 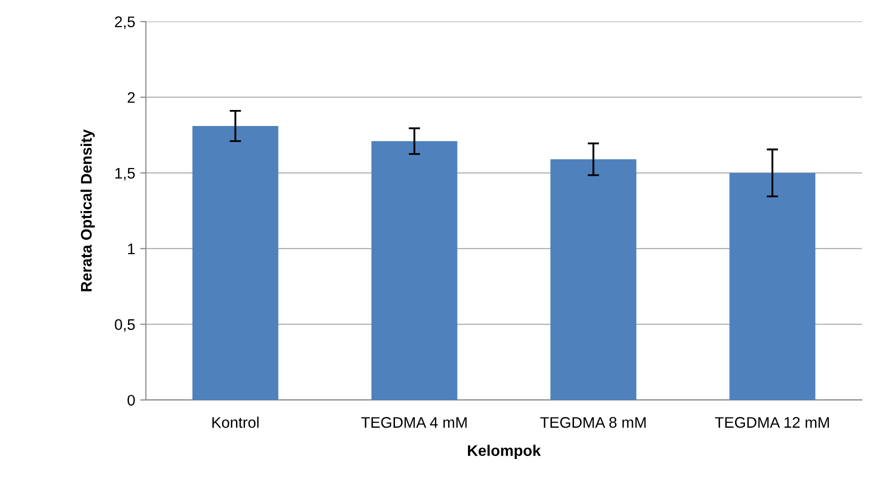 What do you see at coordinates (131, 249) in the screenshot?
I see `y-tick-label: 1` at bounding box center [131, 249].